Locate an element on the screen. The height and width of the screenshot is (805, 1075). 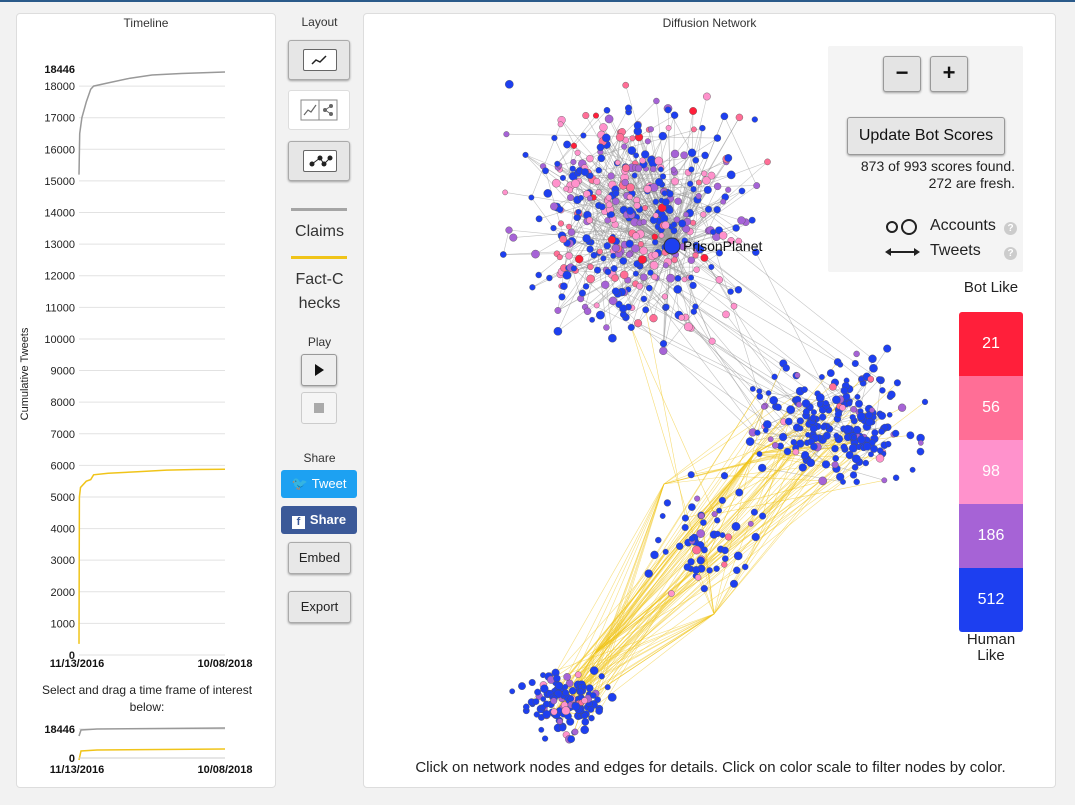
x-start-label: 11/13/2016 is located at coordinates (77, 664).